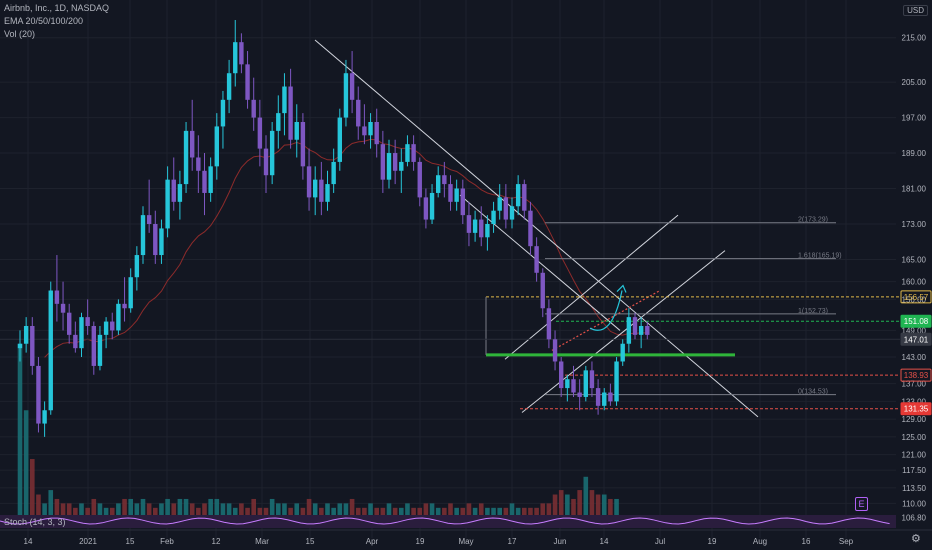 This screenshot has height=550, width=932. I want to click on channel-upper, so click(591, 287).